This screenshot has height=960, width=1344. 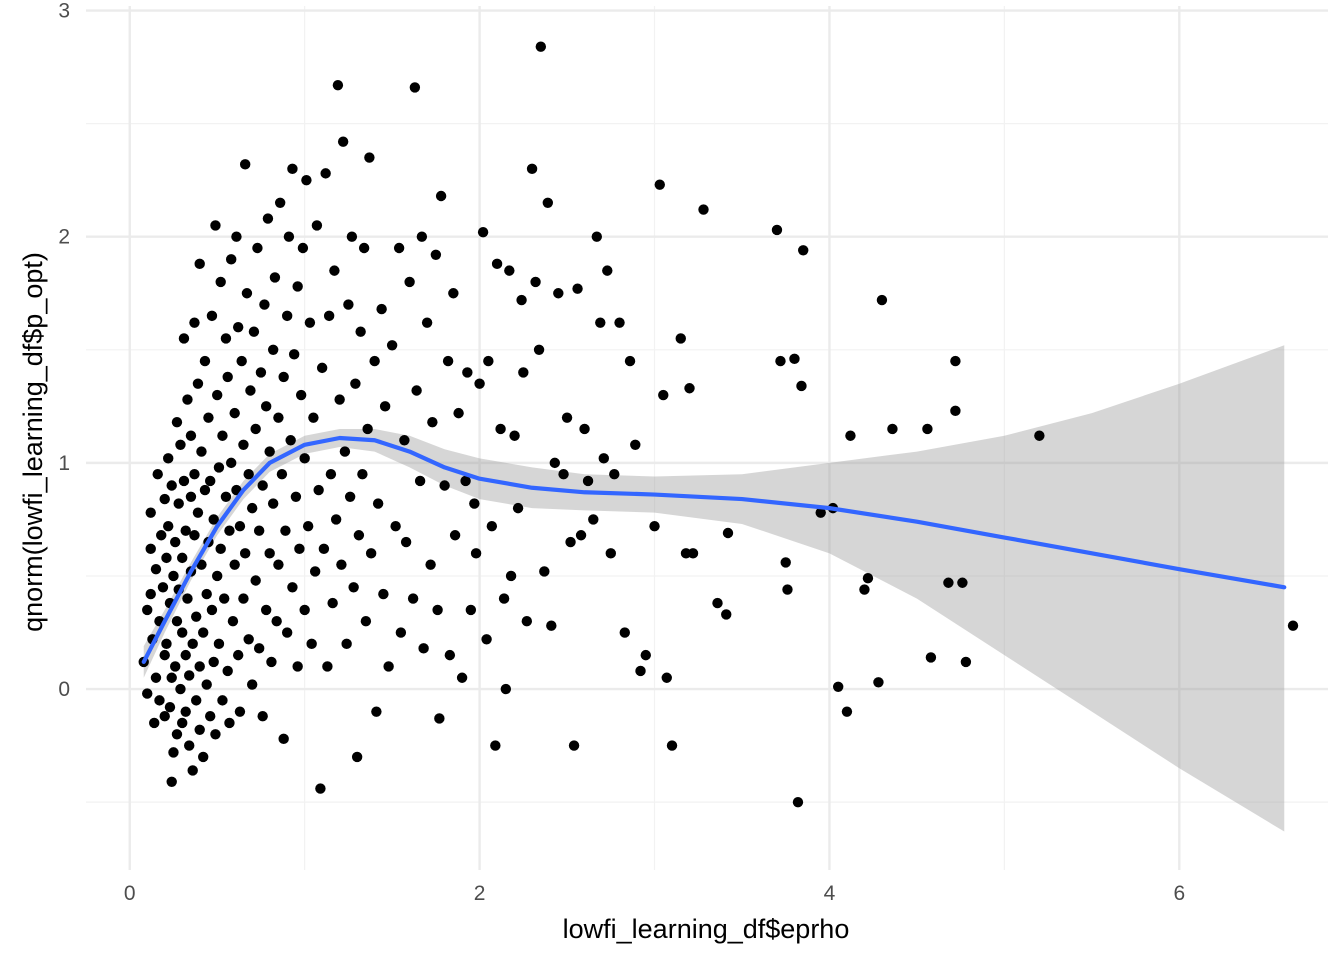 I want to click on x-tick-label: 4, so click(x=830, y=893).